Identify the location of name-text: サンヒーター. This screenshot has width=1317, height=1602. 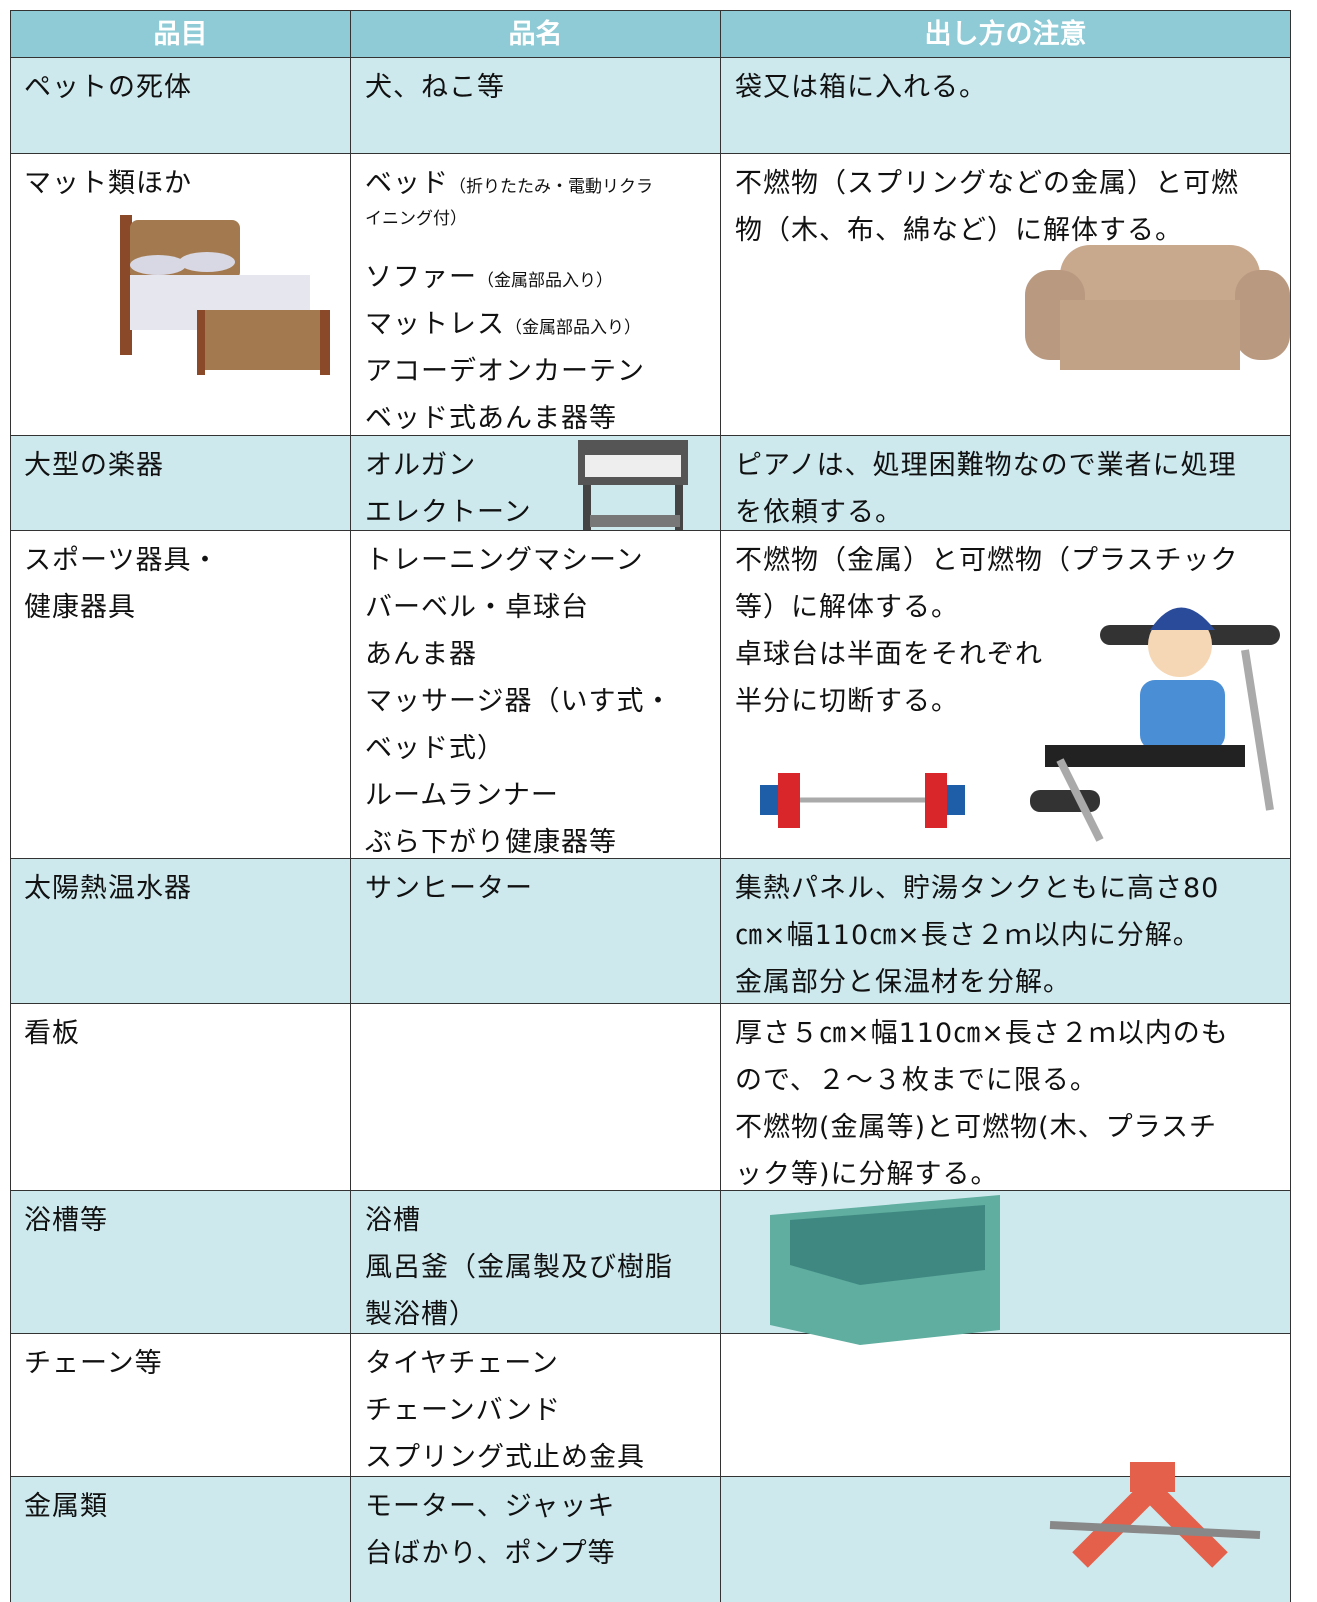
(449, 888).